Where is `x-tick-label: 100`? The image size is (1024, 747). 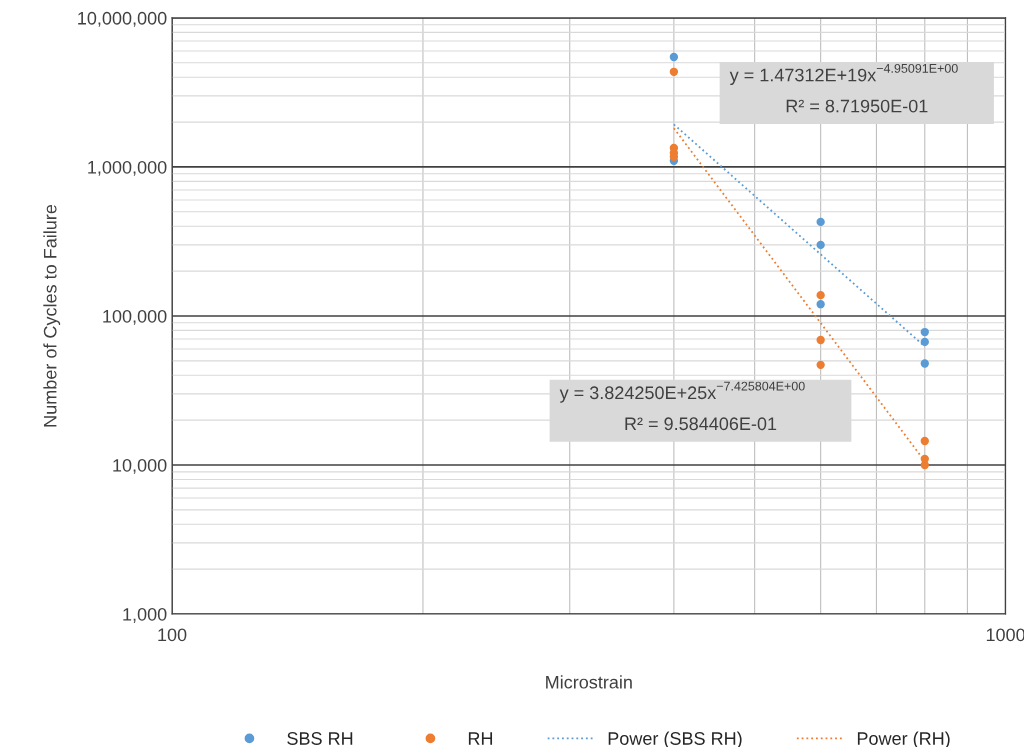 x-tick-label: 100 is located at coordinates (172, 635).